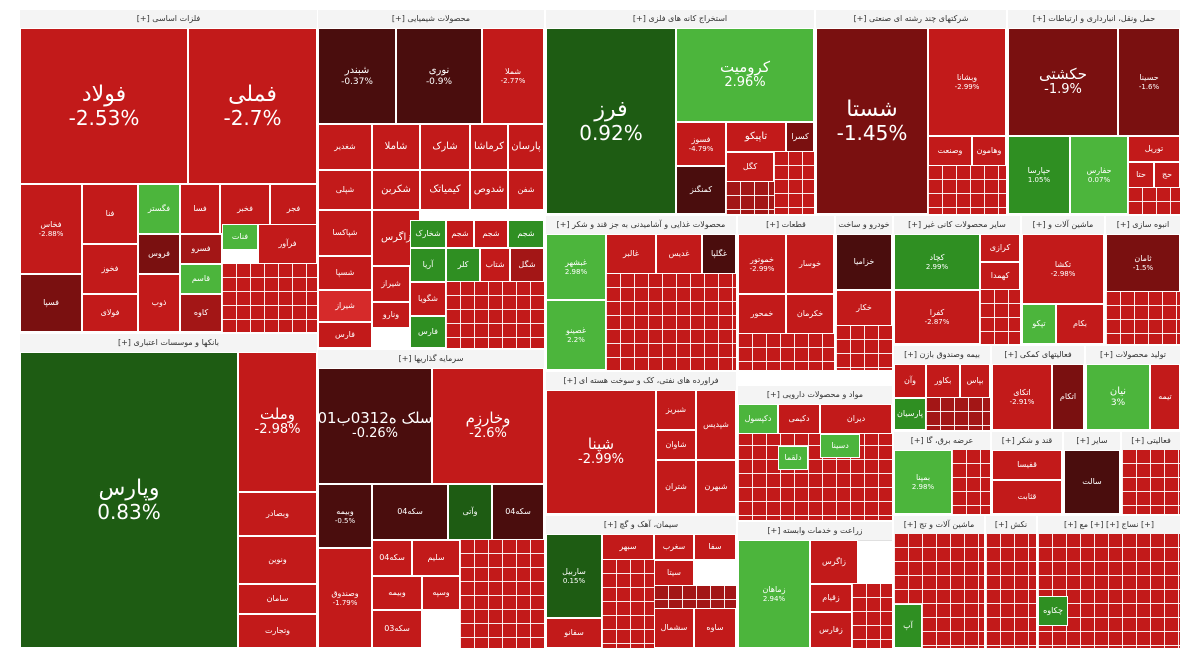 Image resolution: width=1200 pixels, height=664 pixels. I want to click on stock-tile: شاملا, so click(396, 147).